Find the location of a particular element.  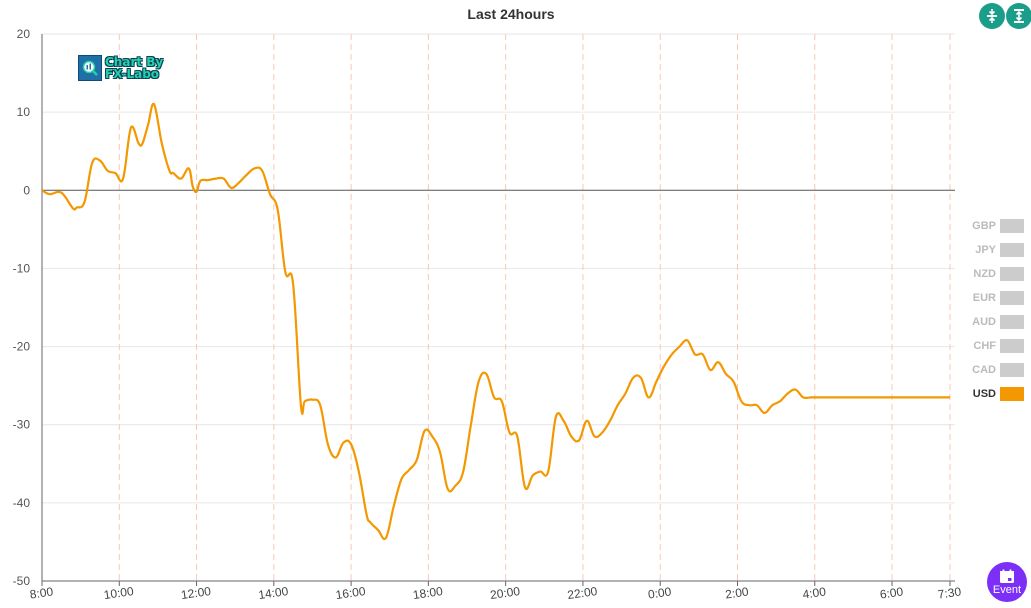

event-label: Event is located at coordinates (1007, 589).